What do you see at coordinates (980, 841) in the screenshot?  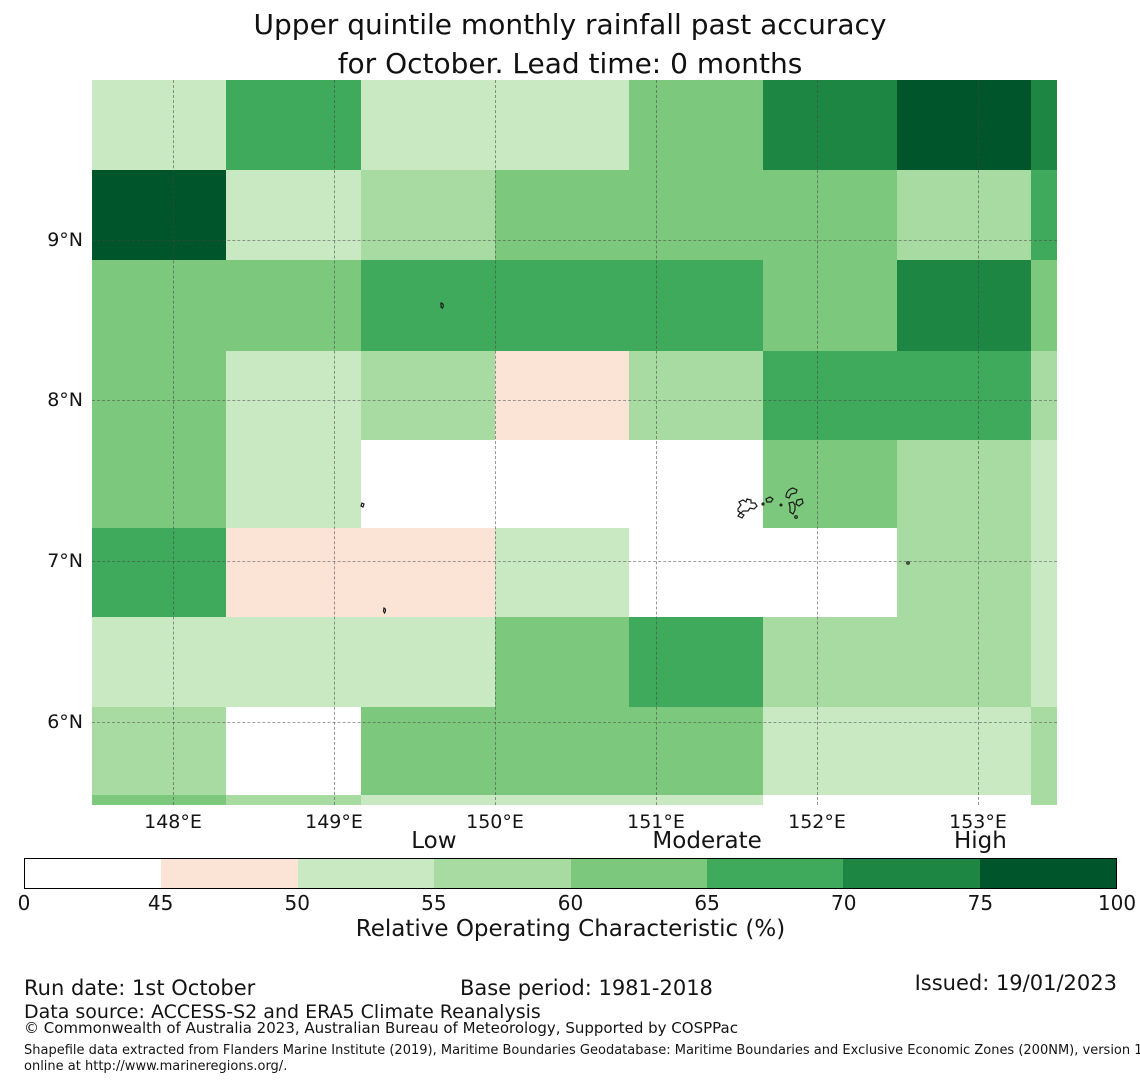 I see `colorbar-class-label: High` at bounding box center [980, 841].